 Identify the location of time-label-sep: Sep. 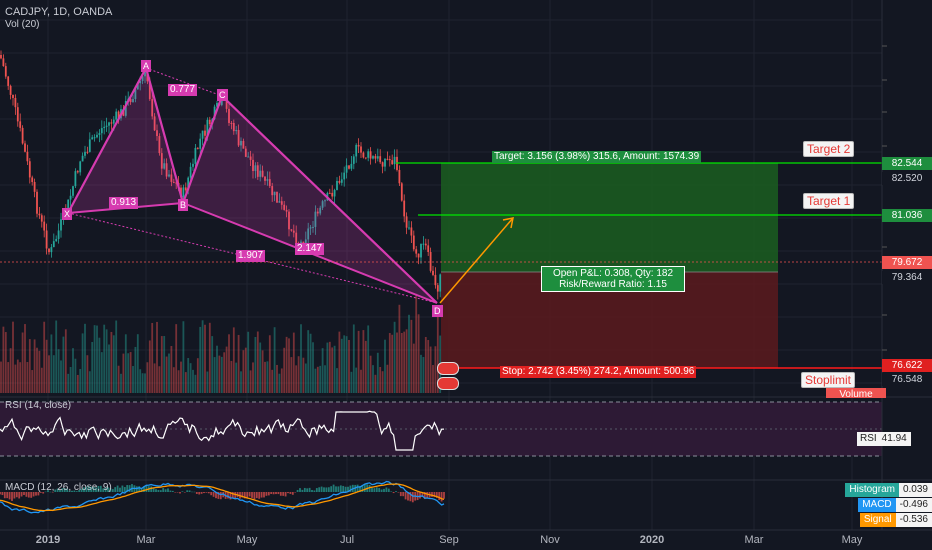
(449, 540).